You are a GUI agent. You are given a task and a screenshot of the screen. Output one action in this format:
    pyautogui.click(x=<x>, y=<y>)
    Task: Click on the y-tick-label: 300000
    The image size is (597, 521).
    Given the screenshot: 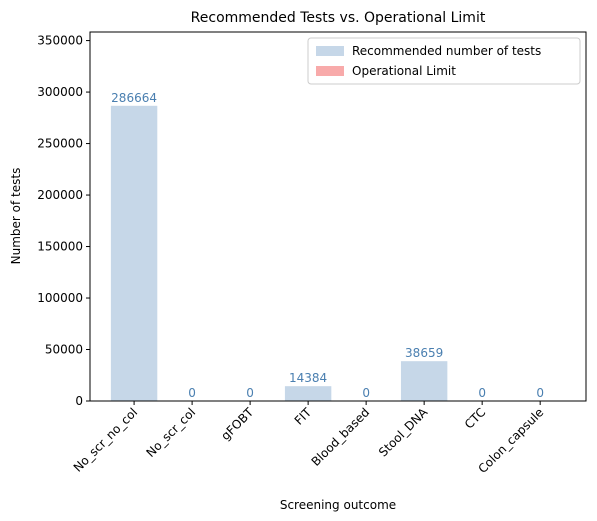 What is the action you would take?
    pyautogui.click(x=60, y=92)
    